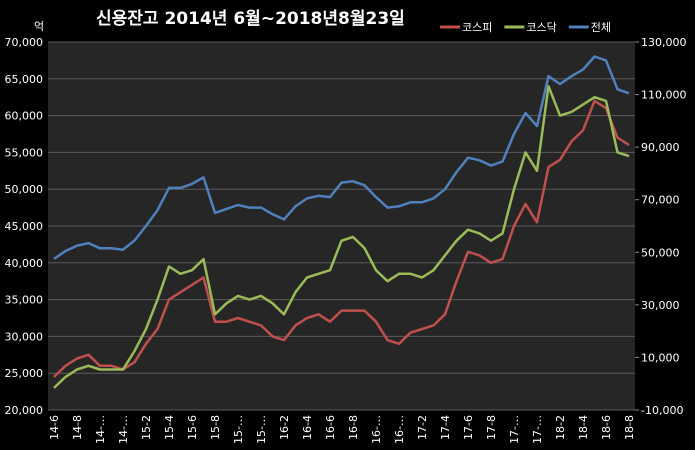 The height and width of the screenshot is (450, 695). Describe the element at coordinates (192, 427) in the screenshot. I see `x-tick-label: 15-6` at that location.